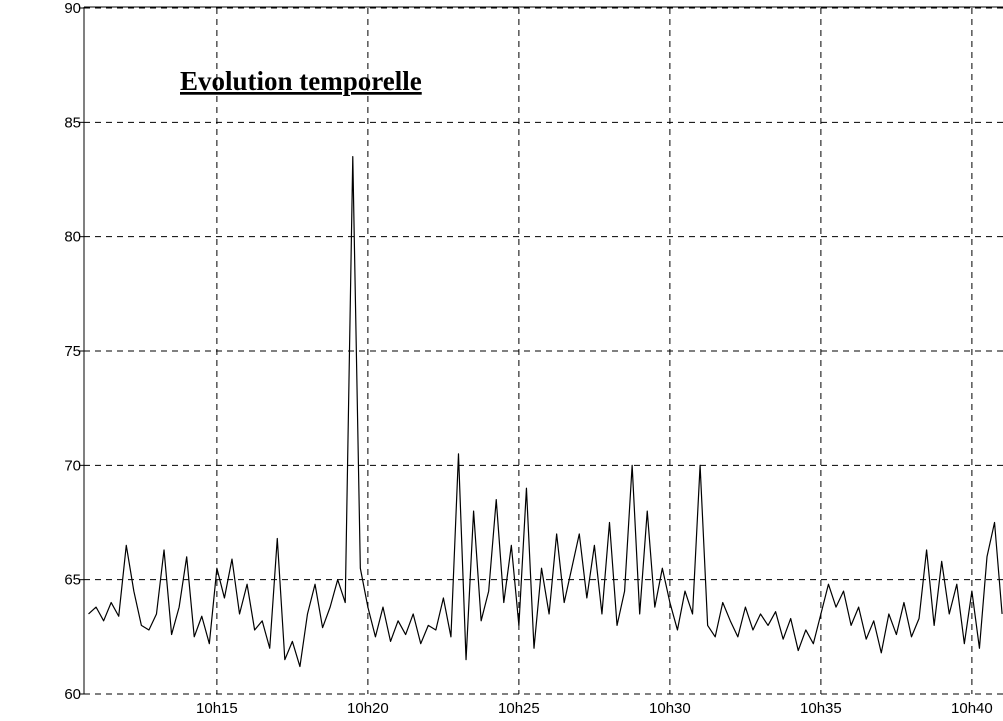 Image resolution: width=1003 pixels, height=721 pixels. I want to click on x-tick-label: 10h35, so click(821, 708).